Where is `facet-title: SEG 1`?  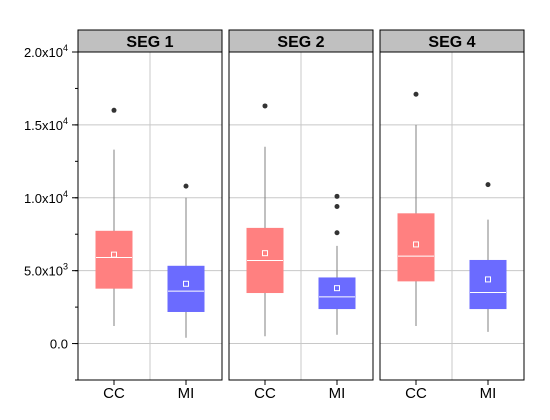
facet-title: SEG 1 is located at coordinates (149, 42).